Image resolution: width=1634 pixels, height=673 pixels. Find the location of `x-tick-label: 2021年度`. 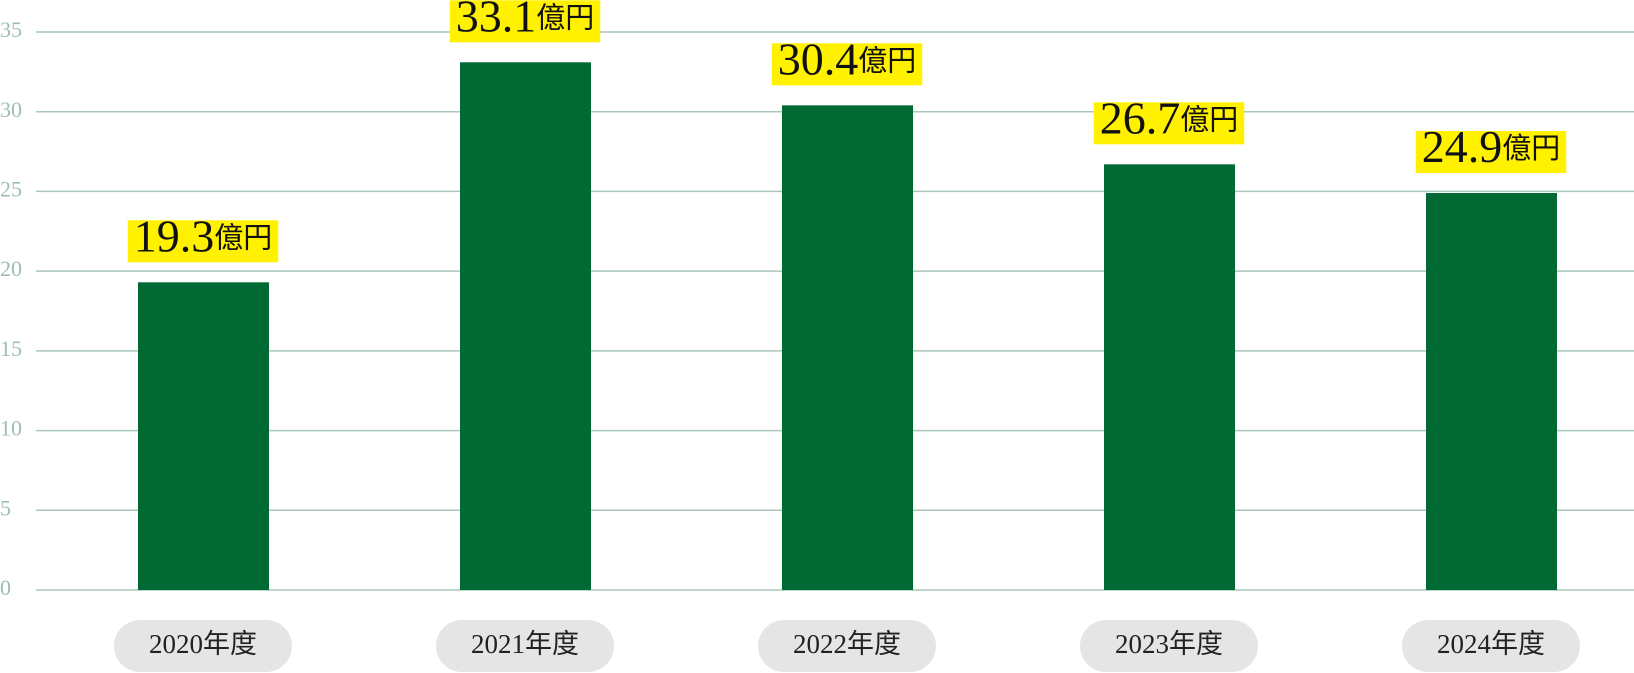

x-tick-label: 2021年度 is located at coordinates (525, 644).